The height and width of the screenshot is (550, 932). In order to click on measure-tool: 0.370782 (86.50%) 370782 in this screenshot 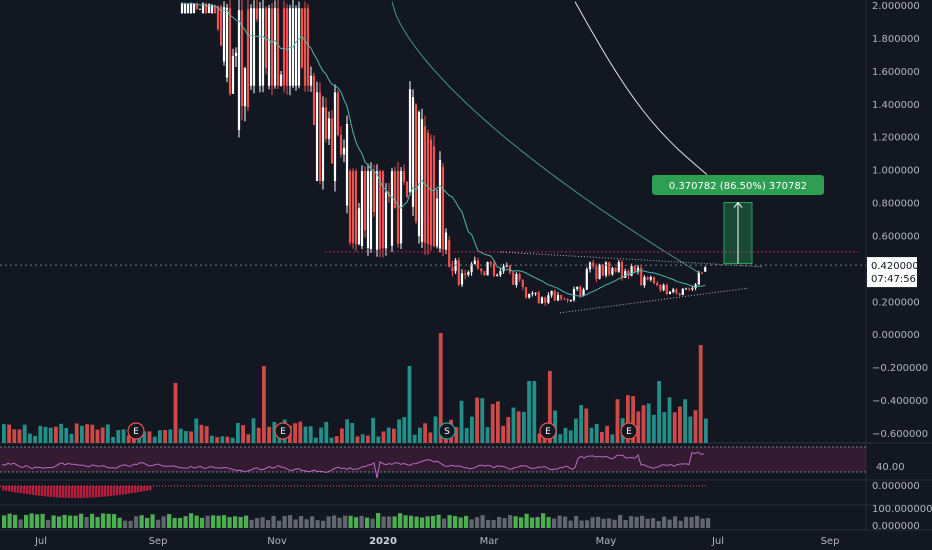, I will do `click(738, 219)`.